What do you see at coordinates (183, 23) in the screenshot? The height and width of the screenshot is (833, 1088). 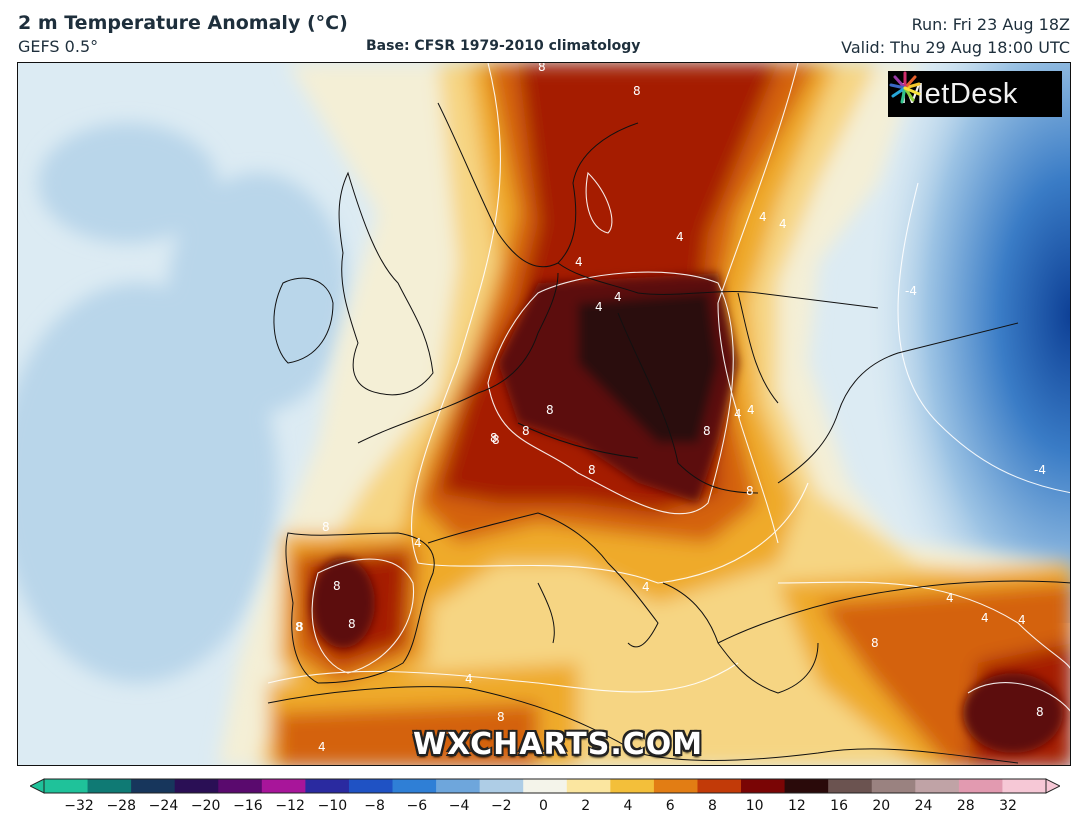 I see `map-title: 2 m Temperature Anomaly (°C)` at bounding box center [183, 23].